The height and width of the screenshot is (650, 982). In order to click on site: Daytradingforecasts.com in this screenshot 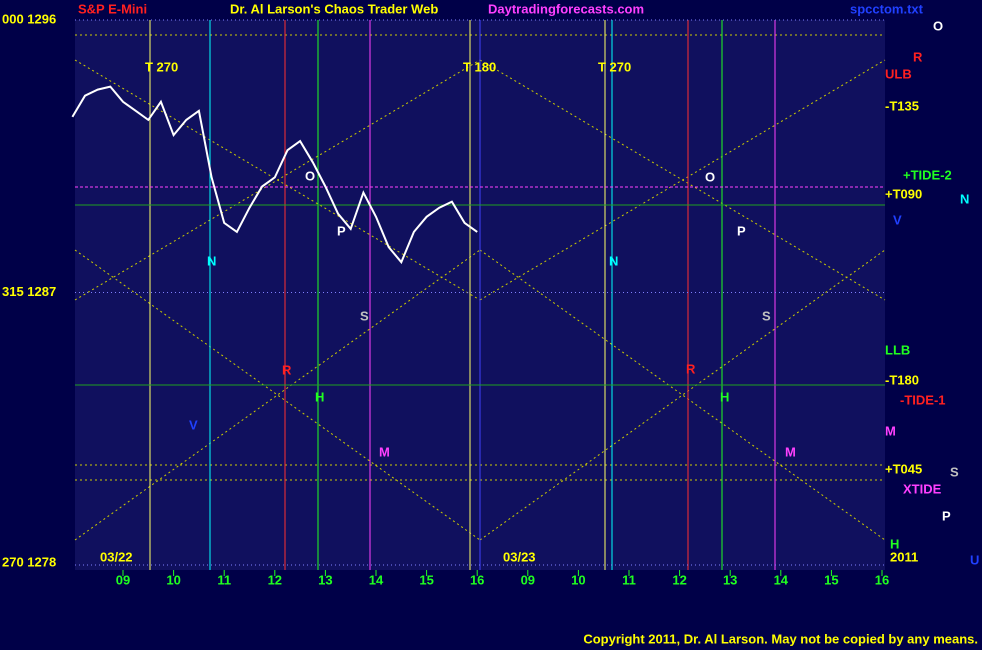, I will do `click(566, 8)`.